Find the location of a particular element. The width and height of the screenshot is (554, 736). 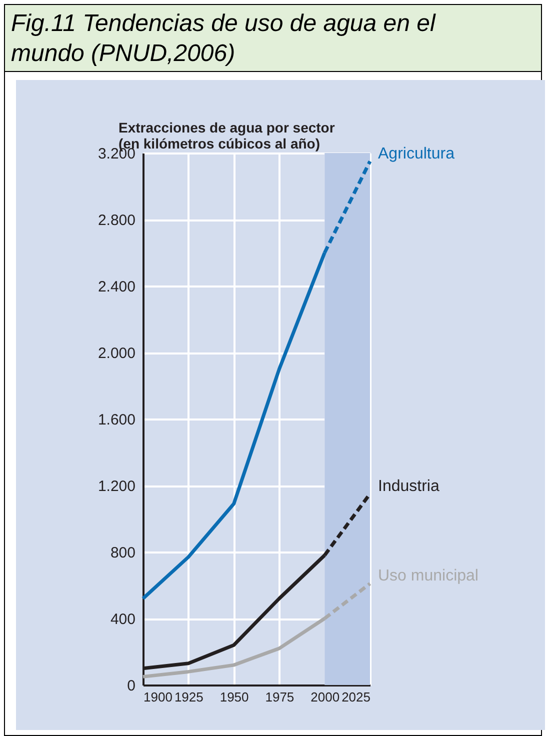

x-tick-label: 1900 is located at coordinates (158, 697).